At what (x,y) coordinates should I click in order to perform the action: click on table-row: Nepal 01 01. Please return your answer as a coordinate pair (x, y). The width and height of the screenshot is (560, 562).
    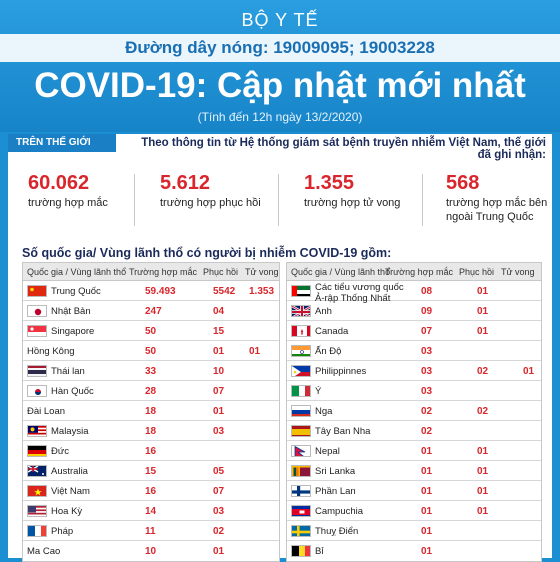
    Looking at the image, I should click on (414, 451).